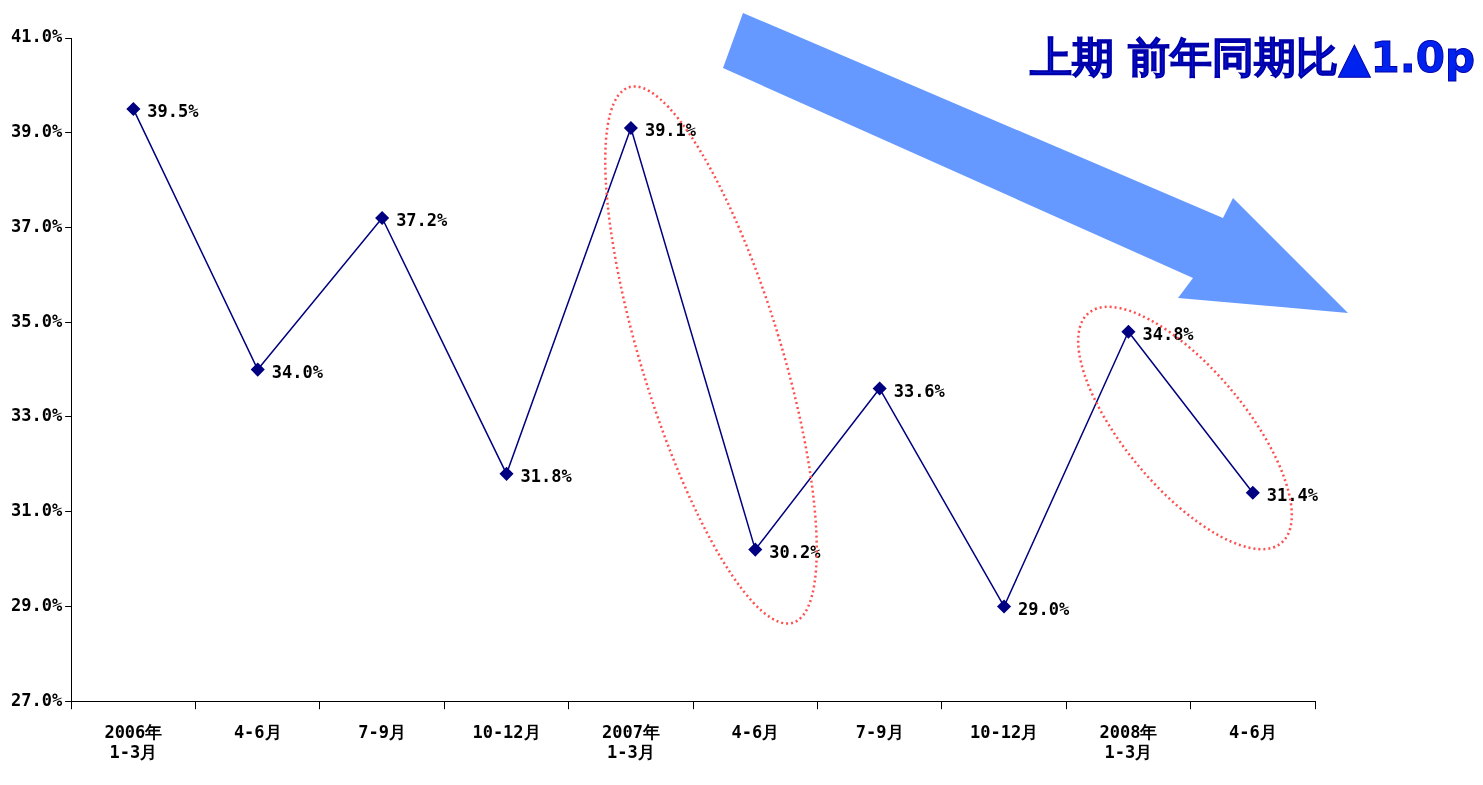  I want to click on y-tick-label: 35.0%, so click(36, 320).